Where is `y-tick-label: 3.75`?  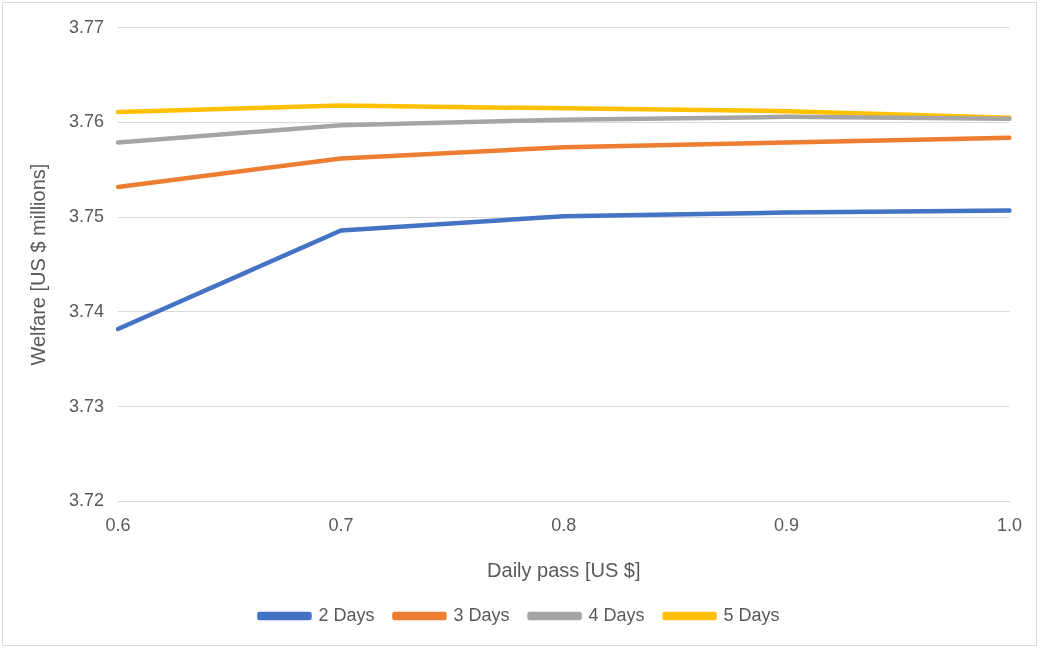 y-tick-label: 3.75 is located at coordinates (86, 216).